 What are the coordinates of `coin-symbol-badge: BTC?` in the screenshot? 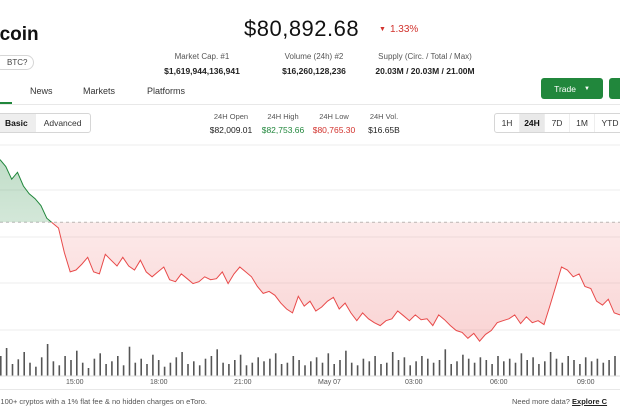 It's located at (17, 62).